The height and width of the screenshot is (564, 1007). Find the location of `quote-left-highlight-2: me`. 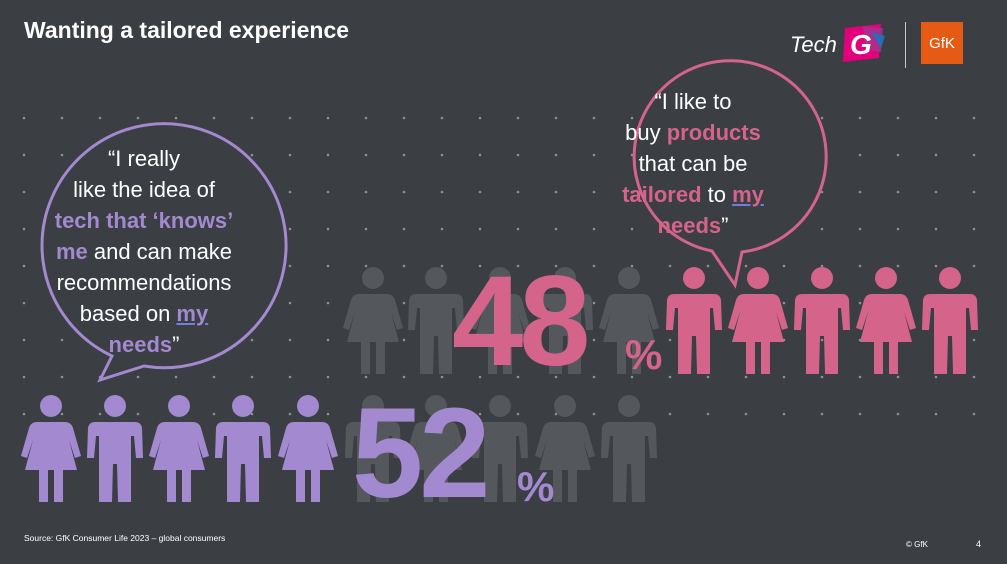

quote-left-highlight-2: me is located at coordinates (71, 251).